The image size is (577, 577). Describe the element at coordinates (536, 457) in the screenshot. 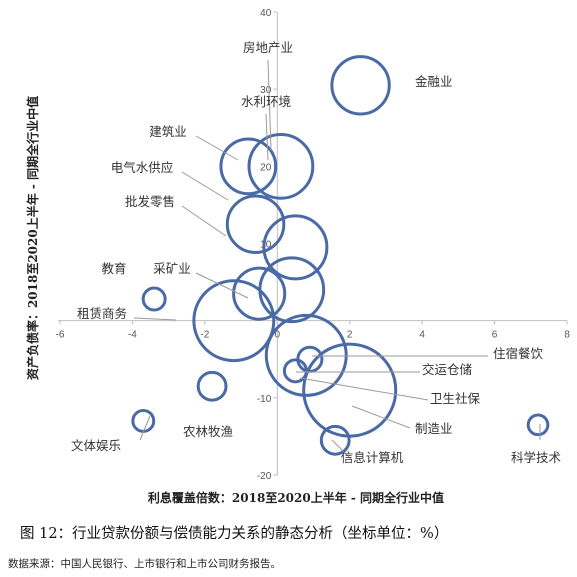

I see `bubble-label: 科学技术` at that location.